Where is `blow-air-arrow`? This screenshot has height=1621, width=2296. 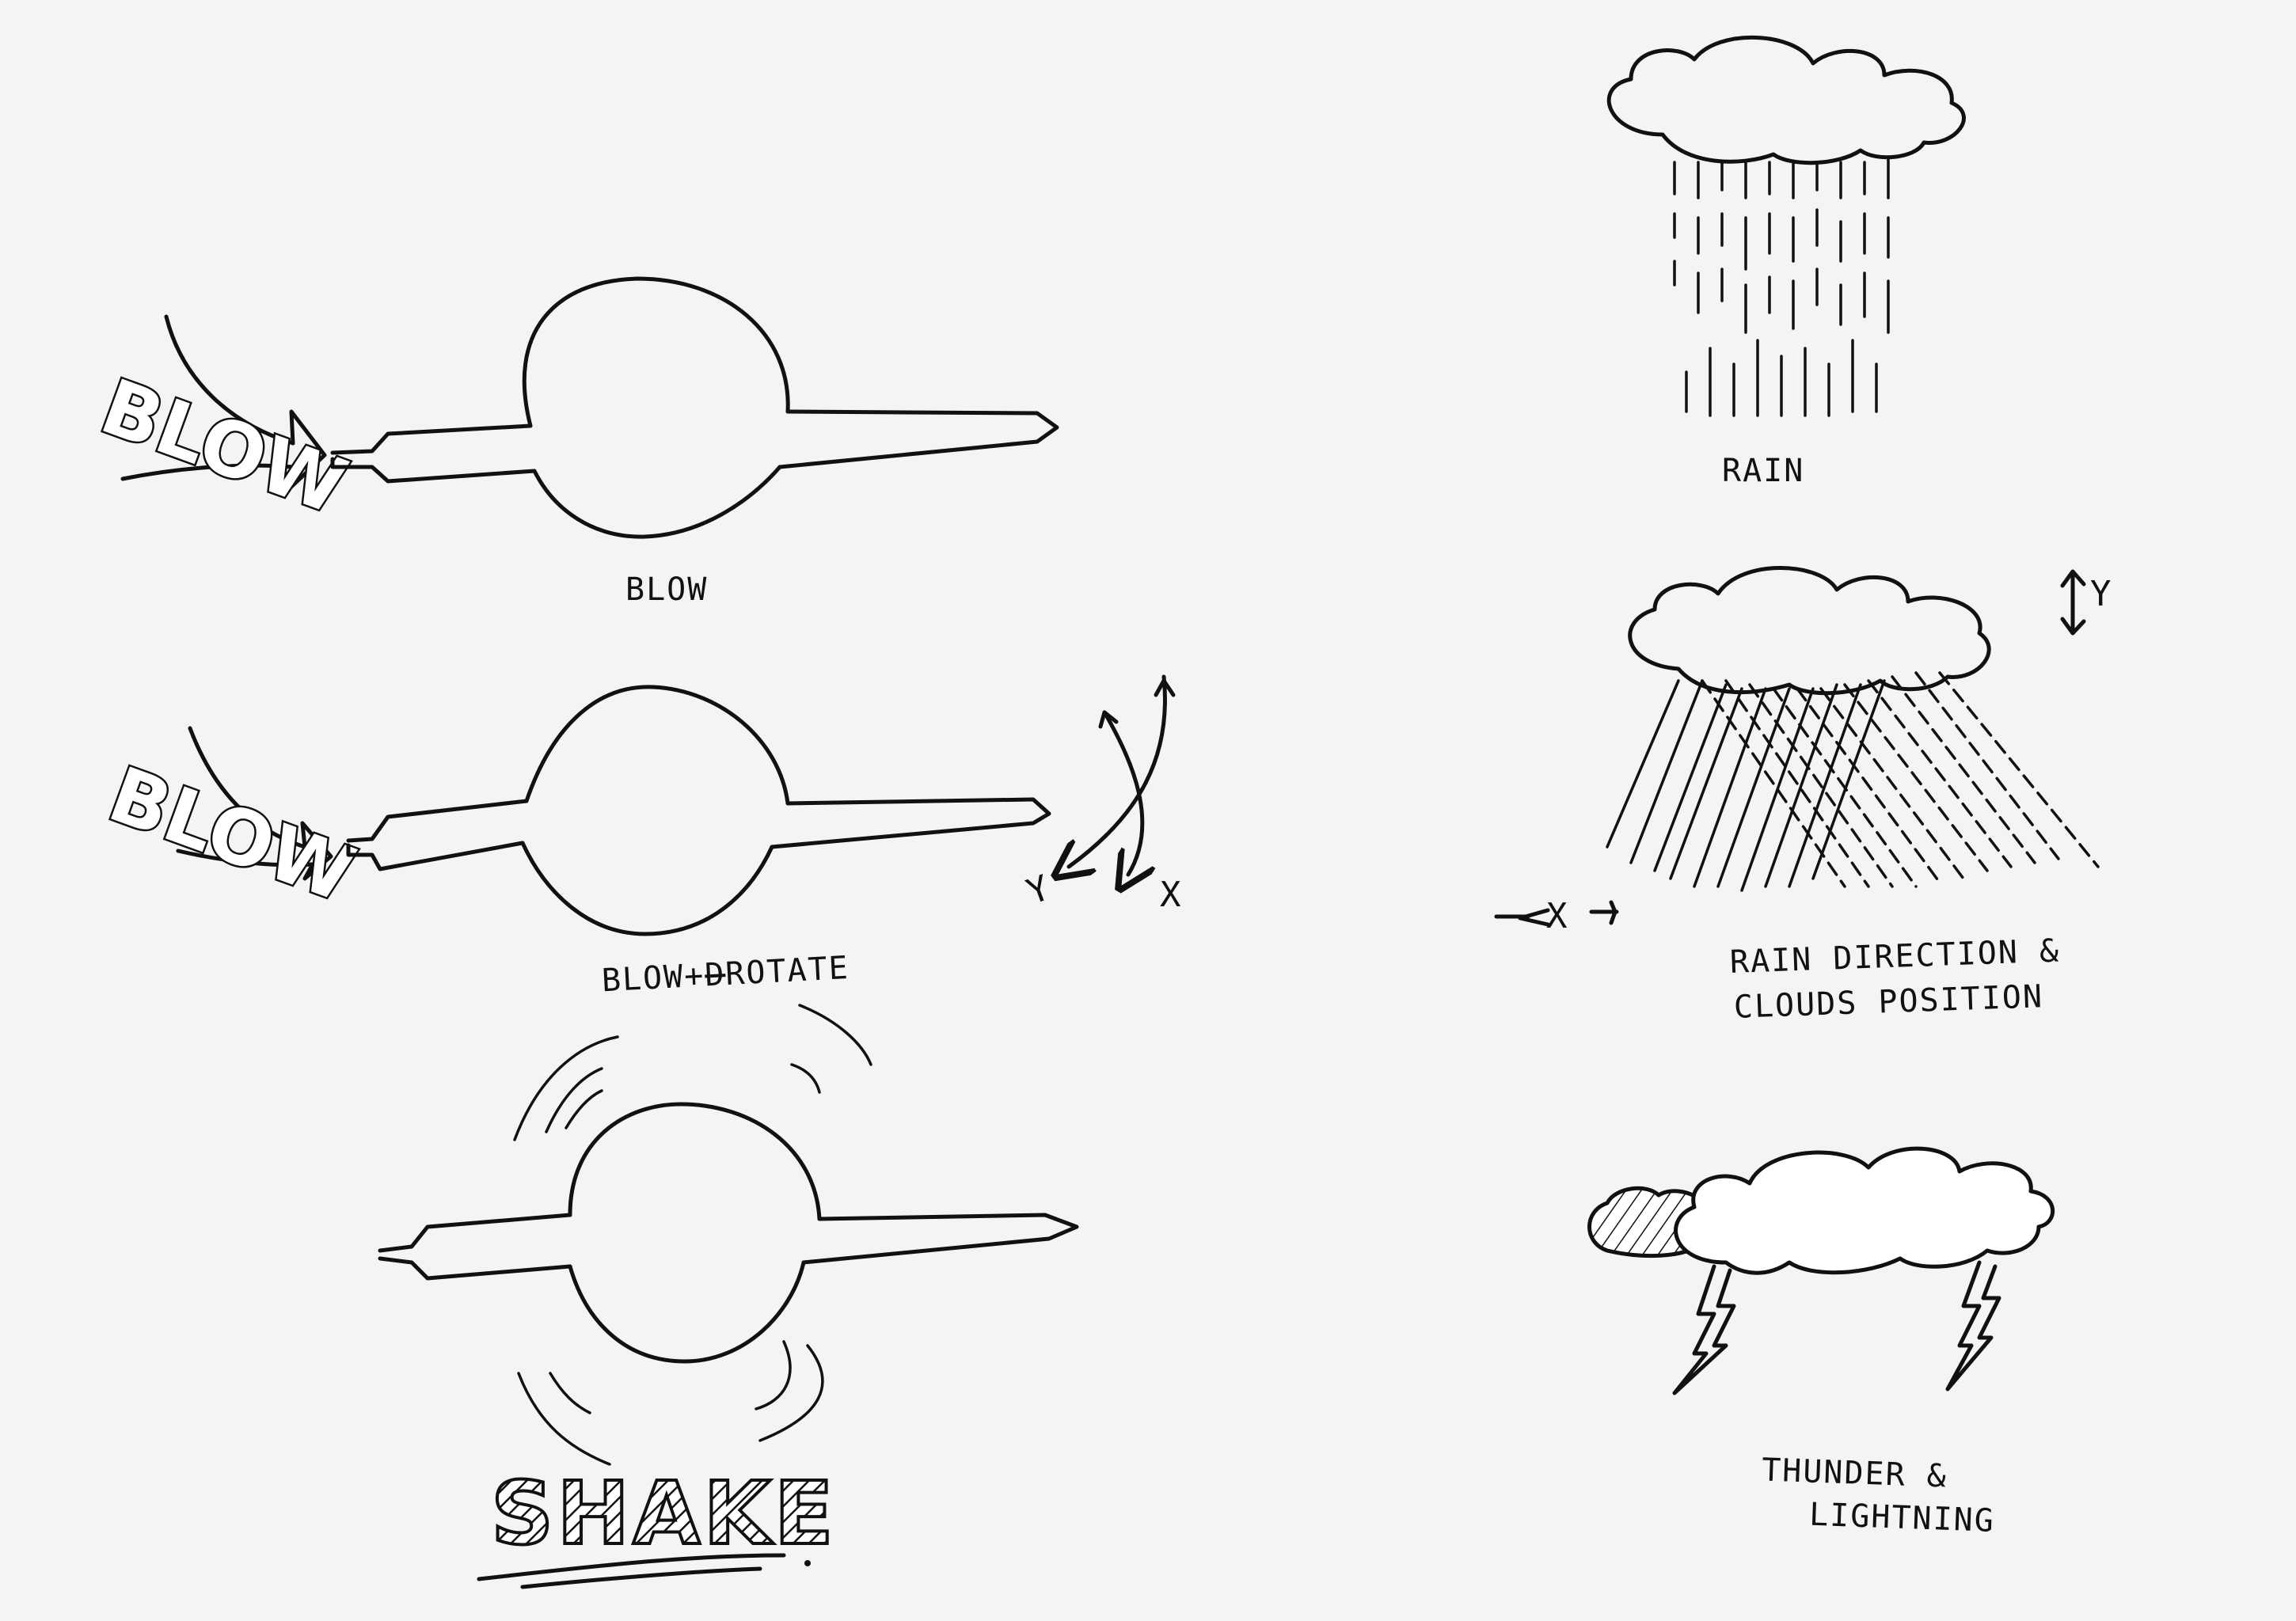
blow-air-arrow is located at coordinates (223, 401).